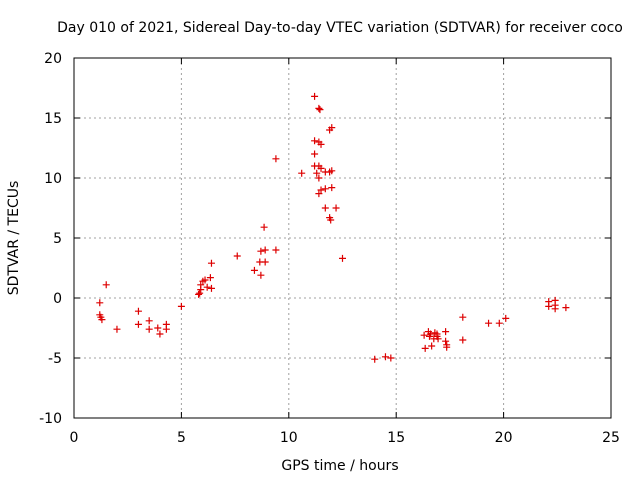 This screenshot has height=480, width=640. Describe the element at coordinates (74, 438) in the screenshot. I see `x-tick-label: 0` at that location.